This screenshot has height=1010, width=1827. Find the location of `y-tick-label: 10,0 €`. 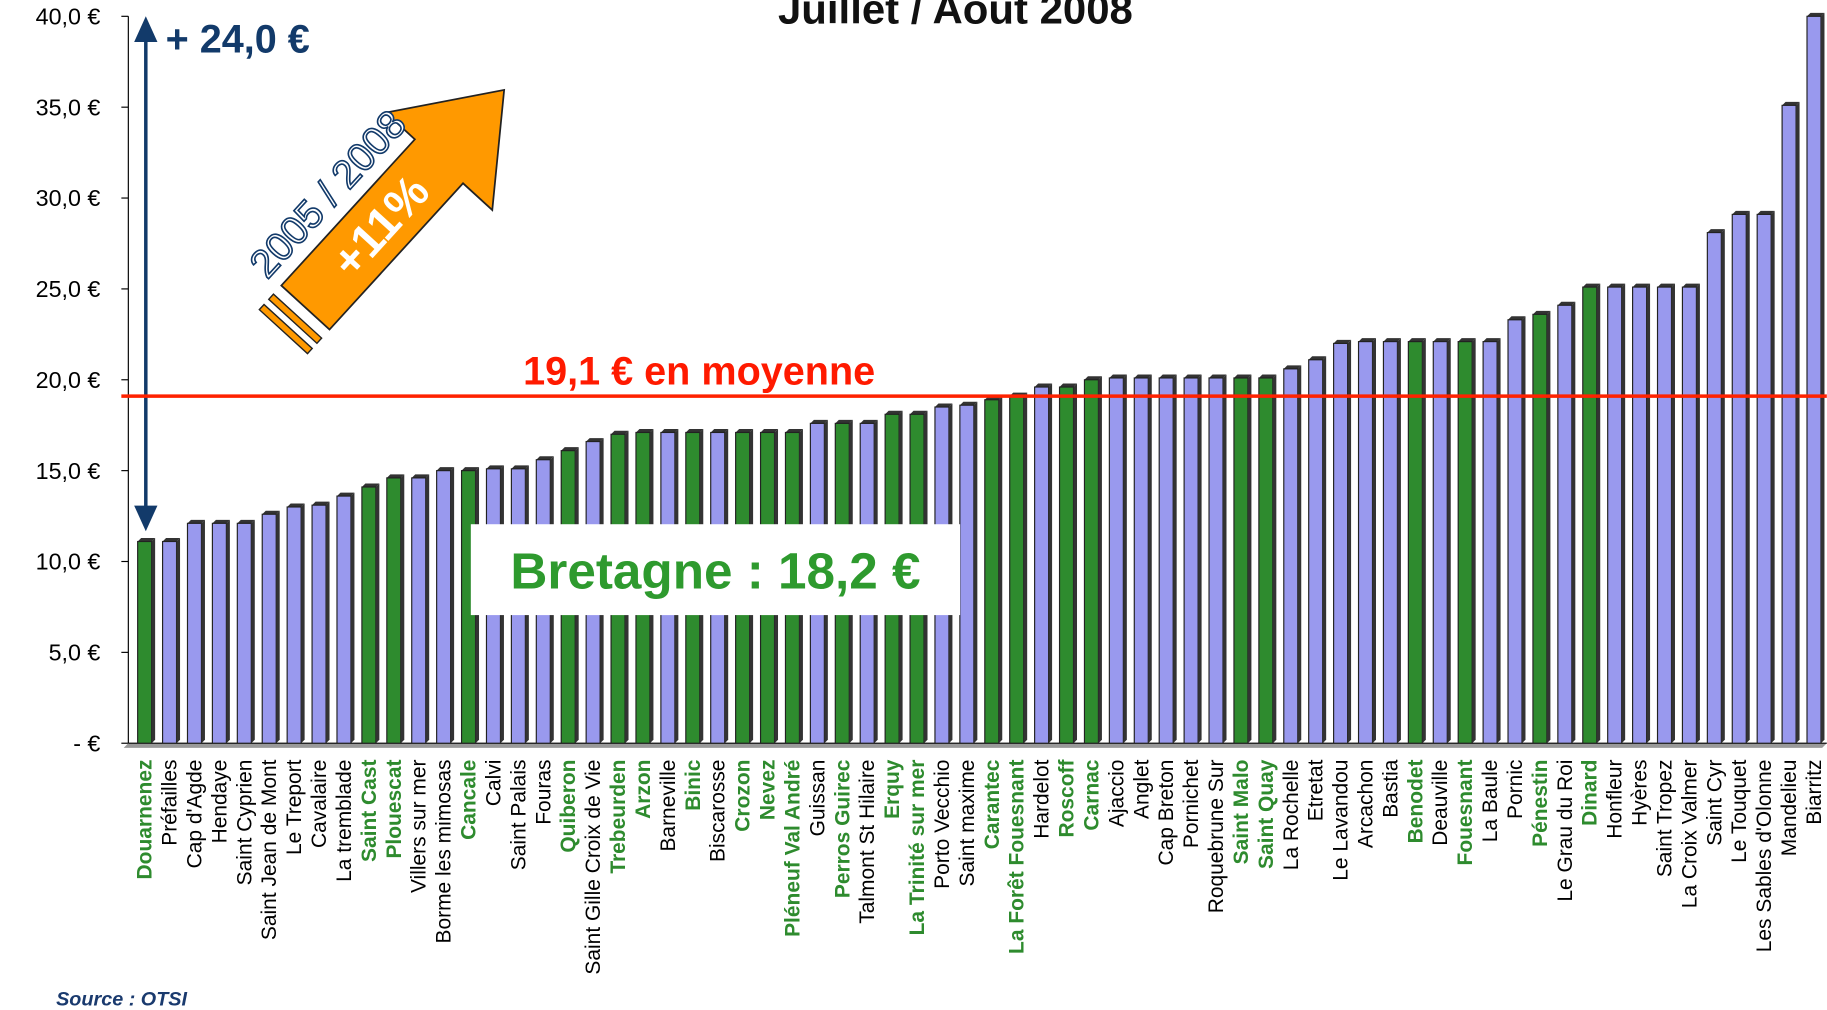

y-tick-label: 10,0 € is located at coordinates (68, 562).